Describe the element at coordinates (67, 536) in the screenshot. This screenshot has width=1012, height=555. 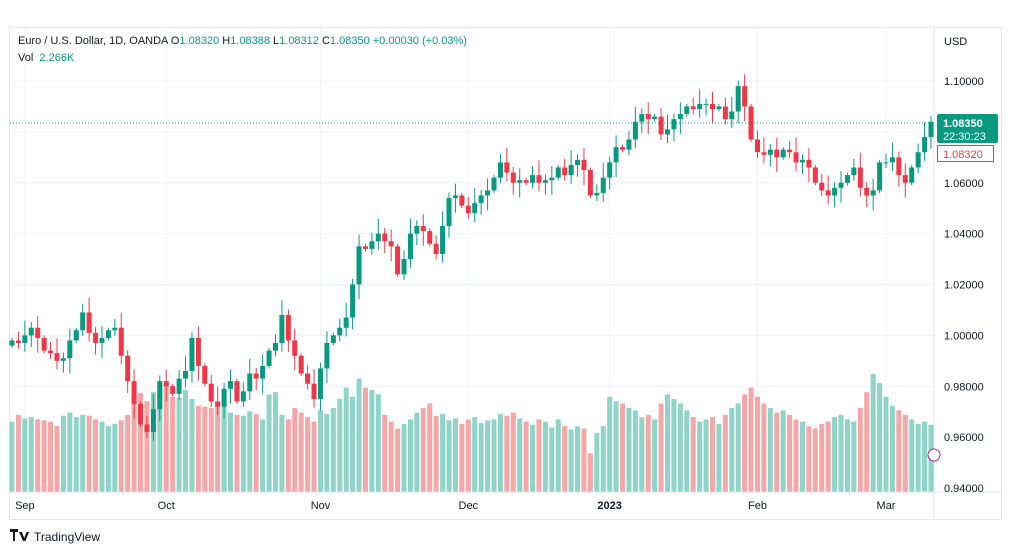
I see `tradingview-brand: TradingView` at that location.